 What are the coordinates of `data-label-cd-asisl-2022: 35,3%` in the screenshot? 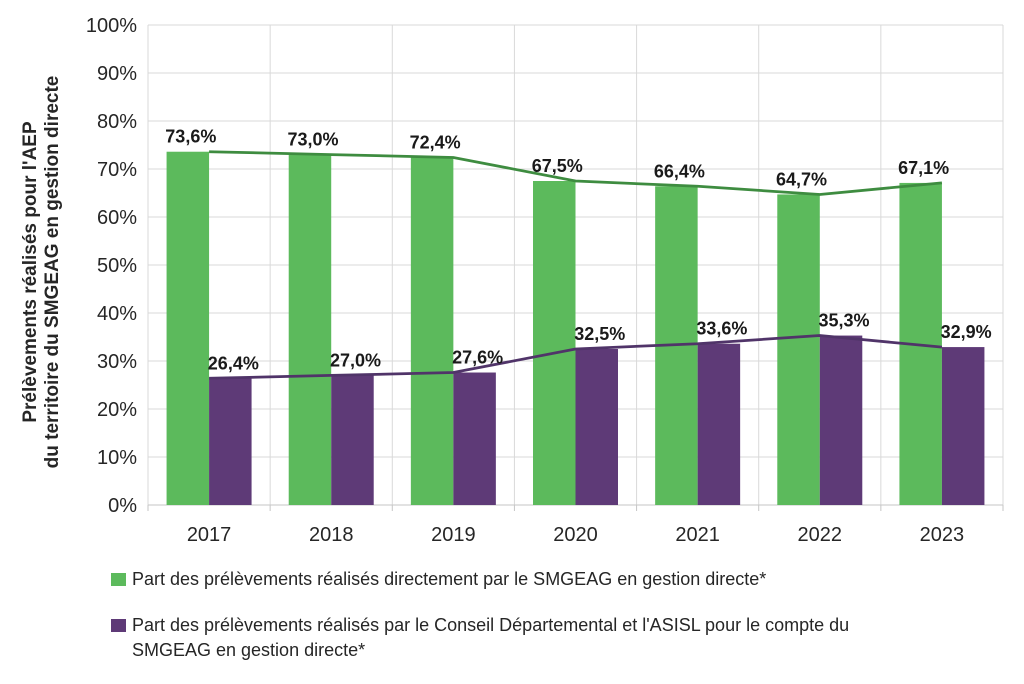 It's located at (844, 321).